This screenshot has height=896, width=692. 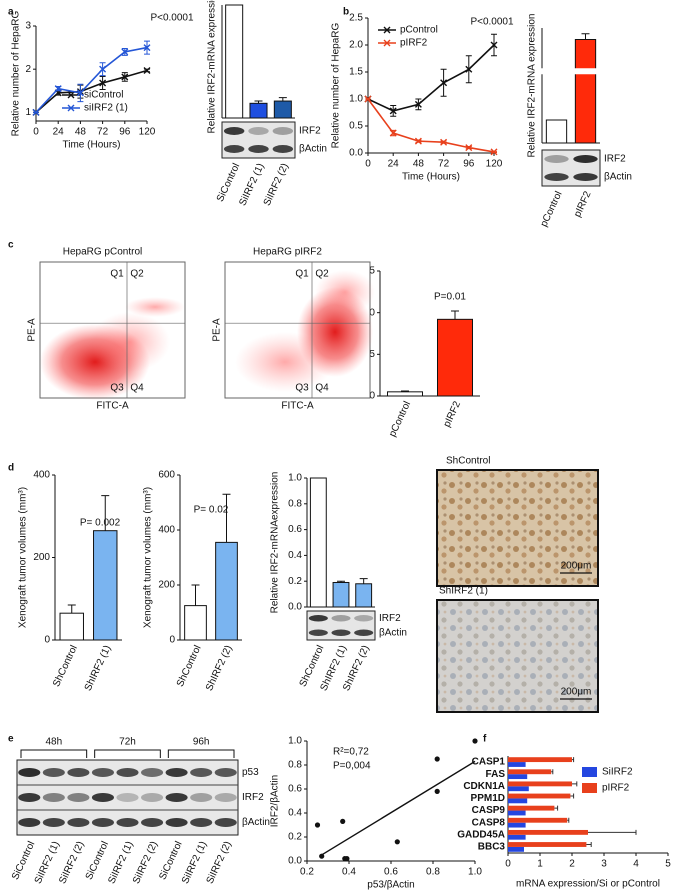 I want to click on axis-break, so click(x=569, y=71).